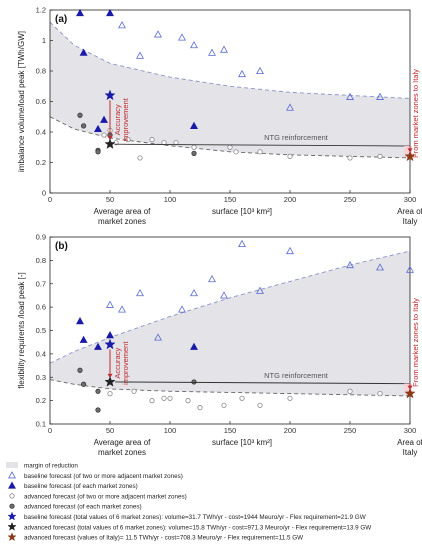 This screenshot has width=422, height=550. I want to click on y-tick-label: 0.7, so click(41, 283).